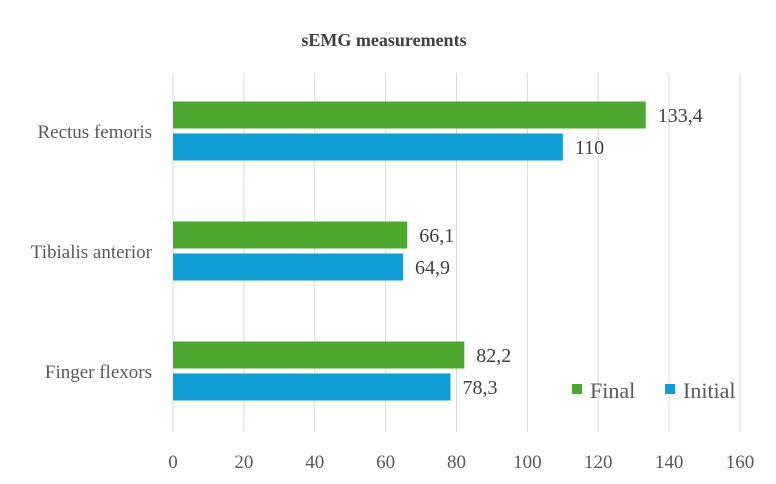  Describe the element at coordinates (612, 390) in the screenshot. I see `legend-label: Final` at that location.